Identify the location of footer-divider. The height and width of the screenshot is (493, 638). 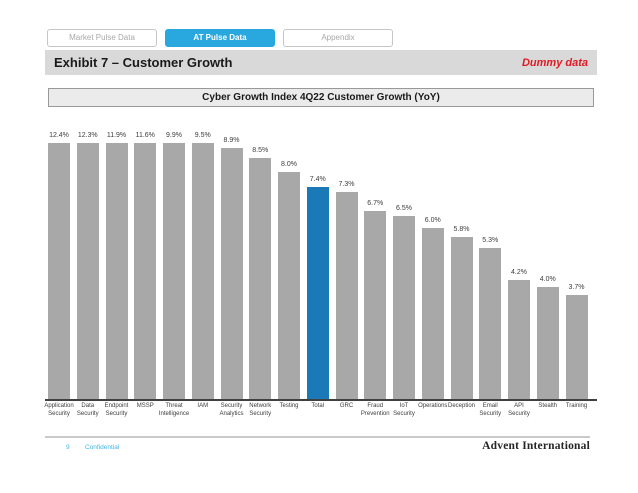
(317, 437).